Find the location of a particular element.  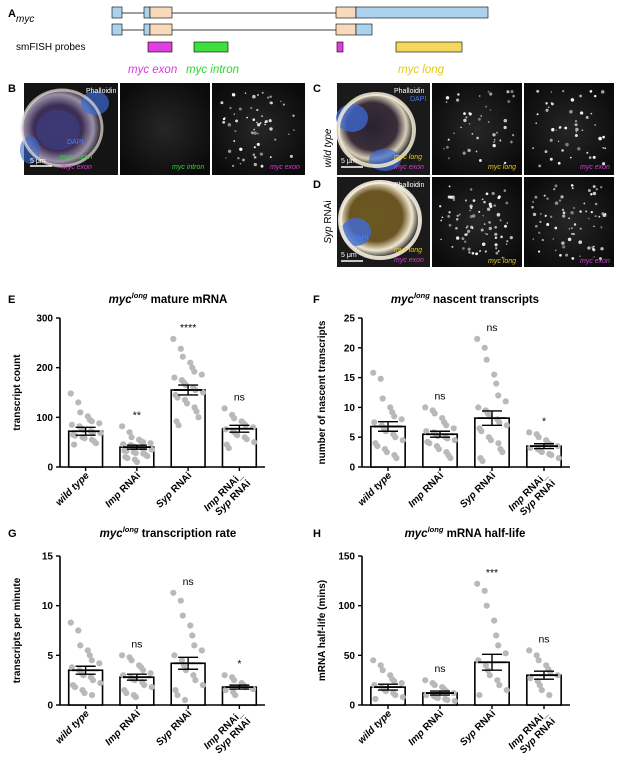

x-tick-label: Syp RNAi is located at coordinates (478, 728).